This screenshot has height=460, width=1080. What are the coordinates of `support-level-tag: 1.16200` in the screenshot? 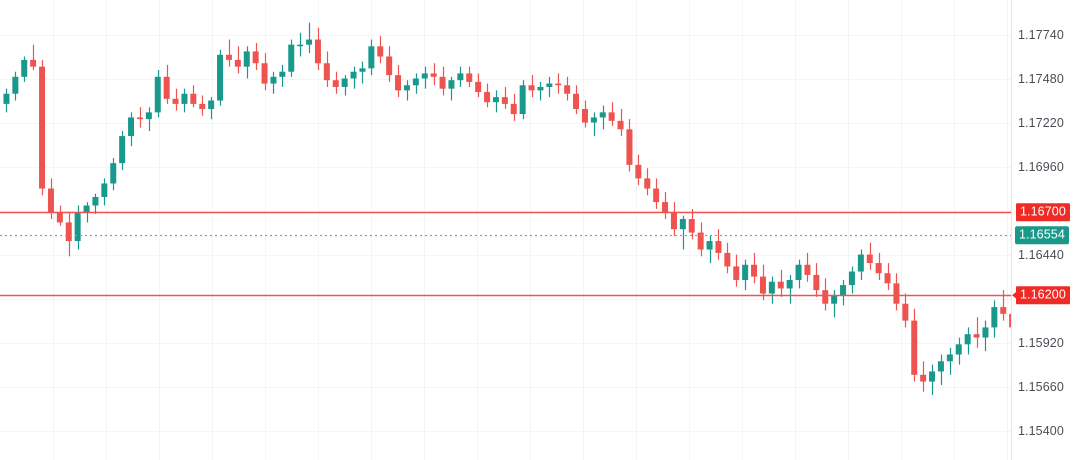 It's located at (1041, 295).